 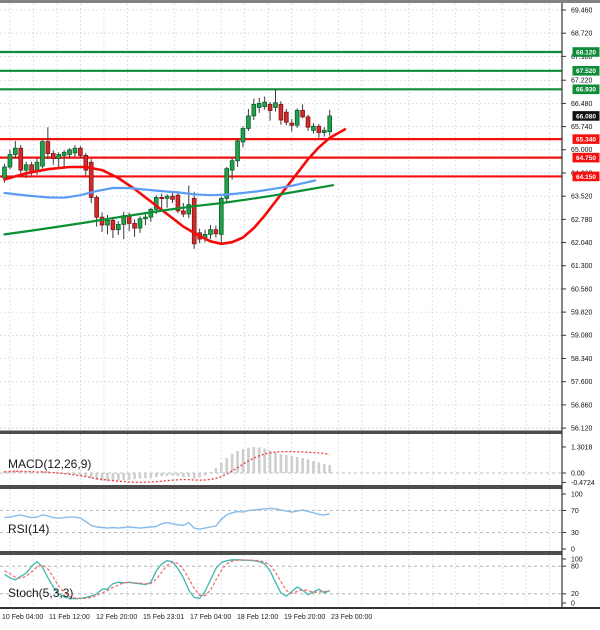 I want to click on price-tick-label: 60.560, so click(x=582, y=289).